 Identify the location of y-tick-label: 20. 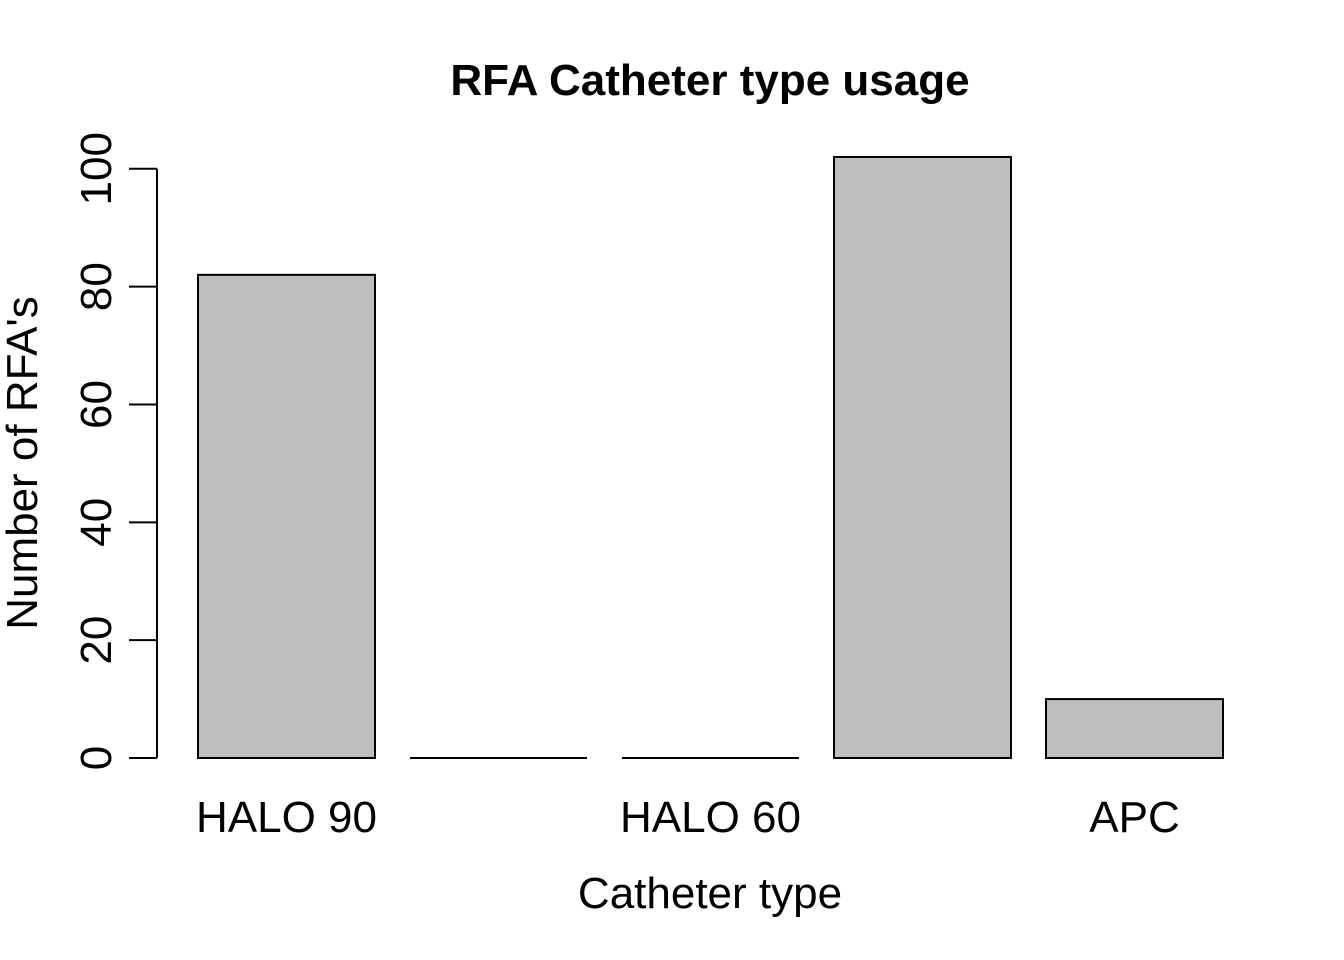
(96, 640).